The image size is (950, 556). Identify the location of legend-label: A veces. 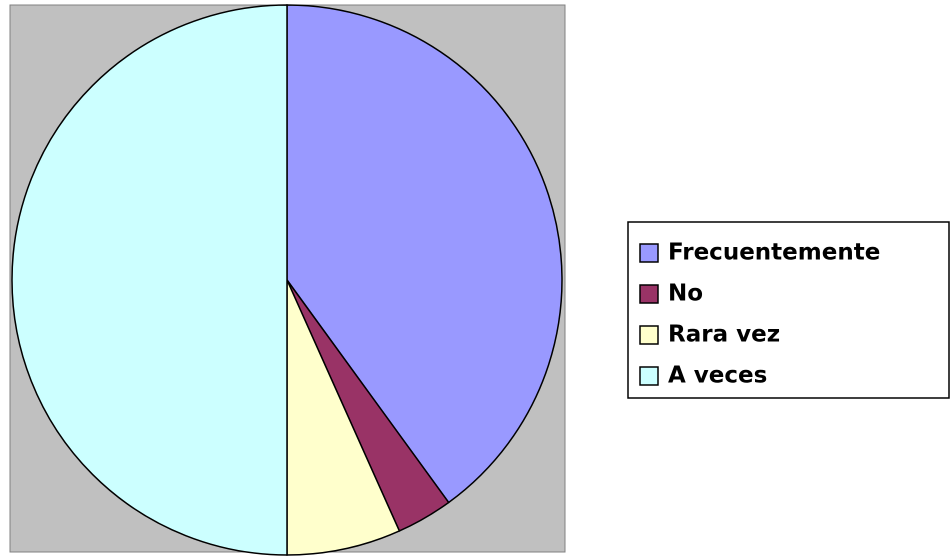
(717, 376).